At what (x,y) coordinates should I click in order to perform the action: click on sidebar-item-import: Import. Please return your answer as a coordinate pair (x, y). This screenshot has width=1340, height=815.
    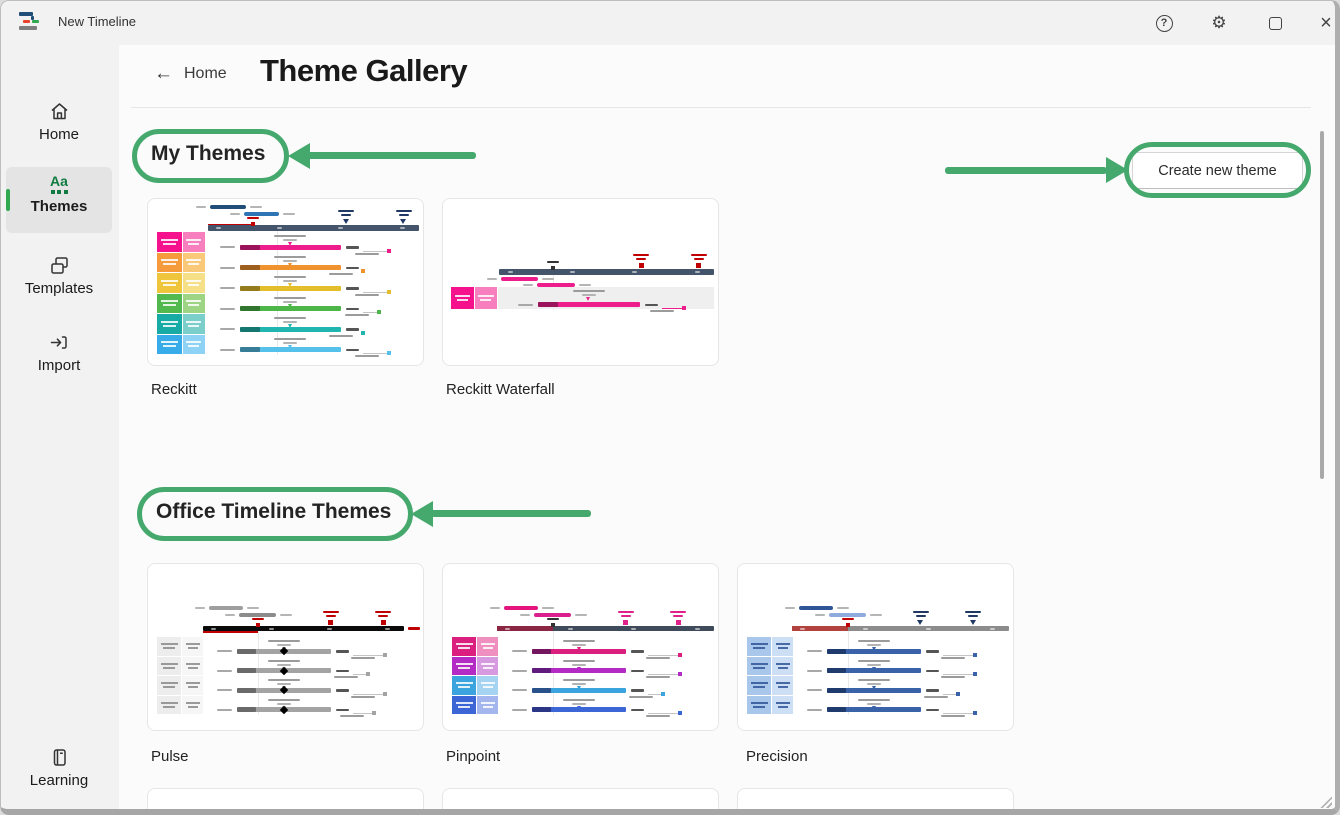
    Looking at the image, I should click on (59, 353).